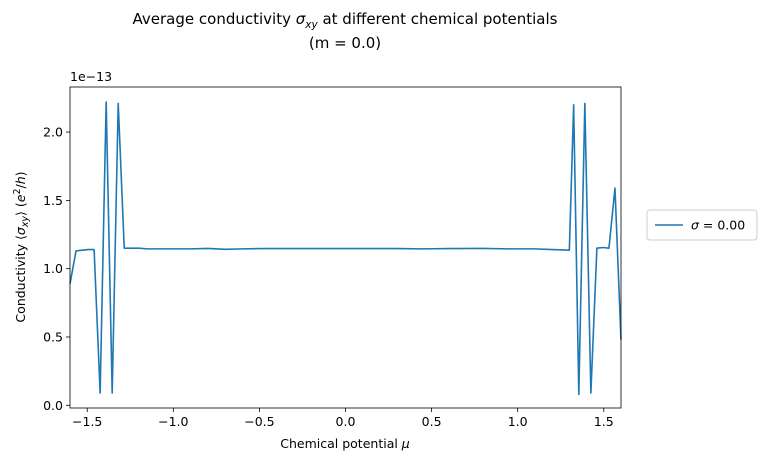 This screenshot has width=763, height=465. Describe the element at coordinates (518, 421) in the screenshot. I see `x-tick-label: 1.0` at that location.